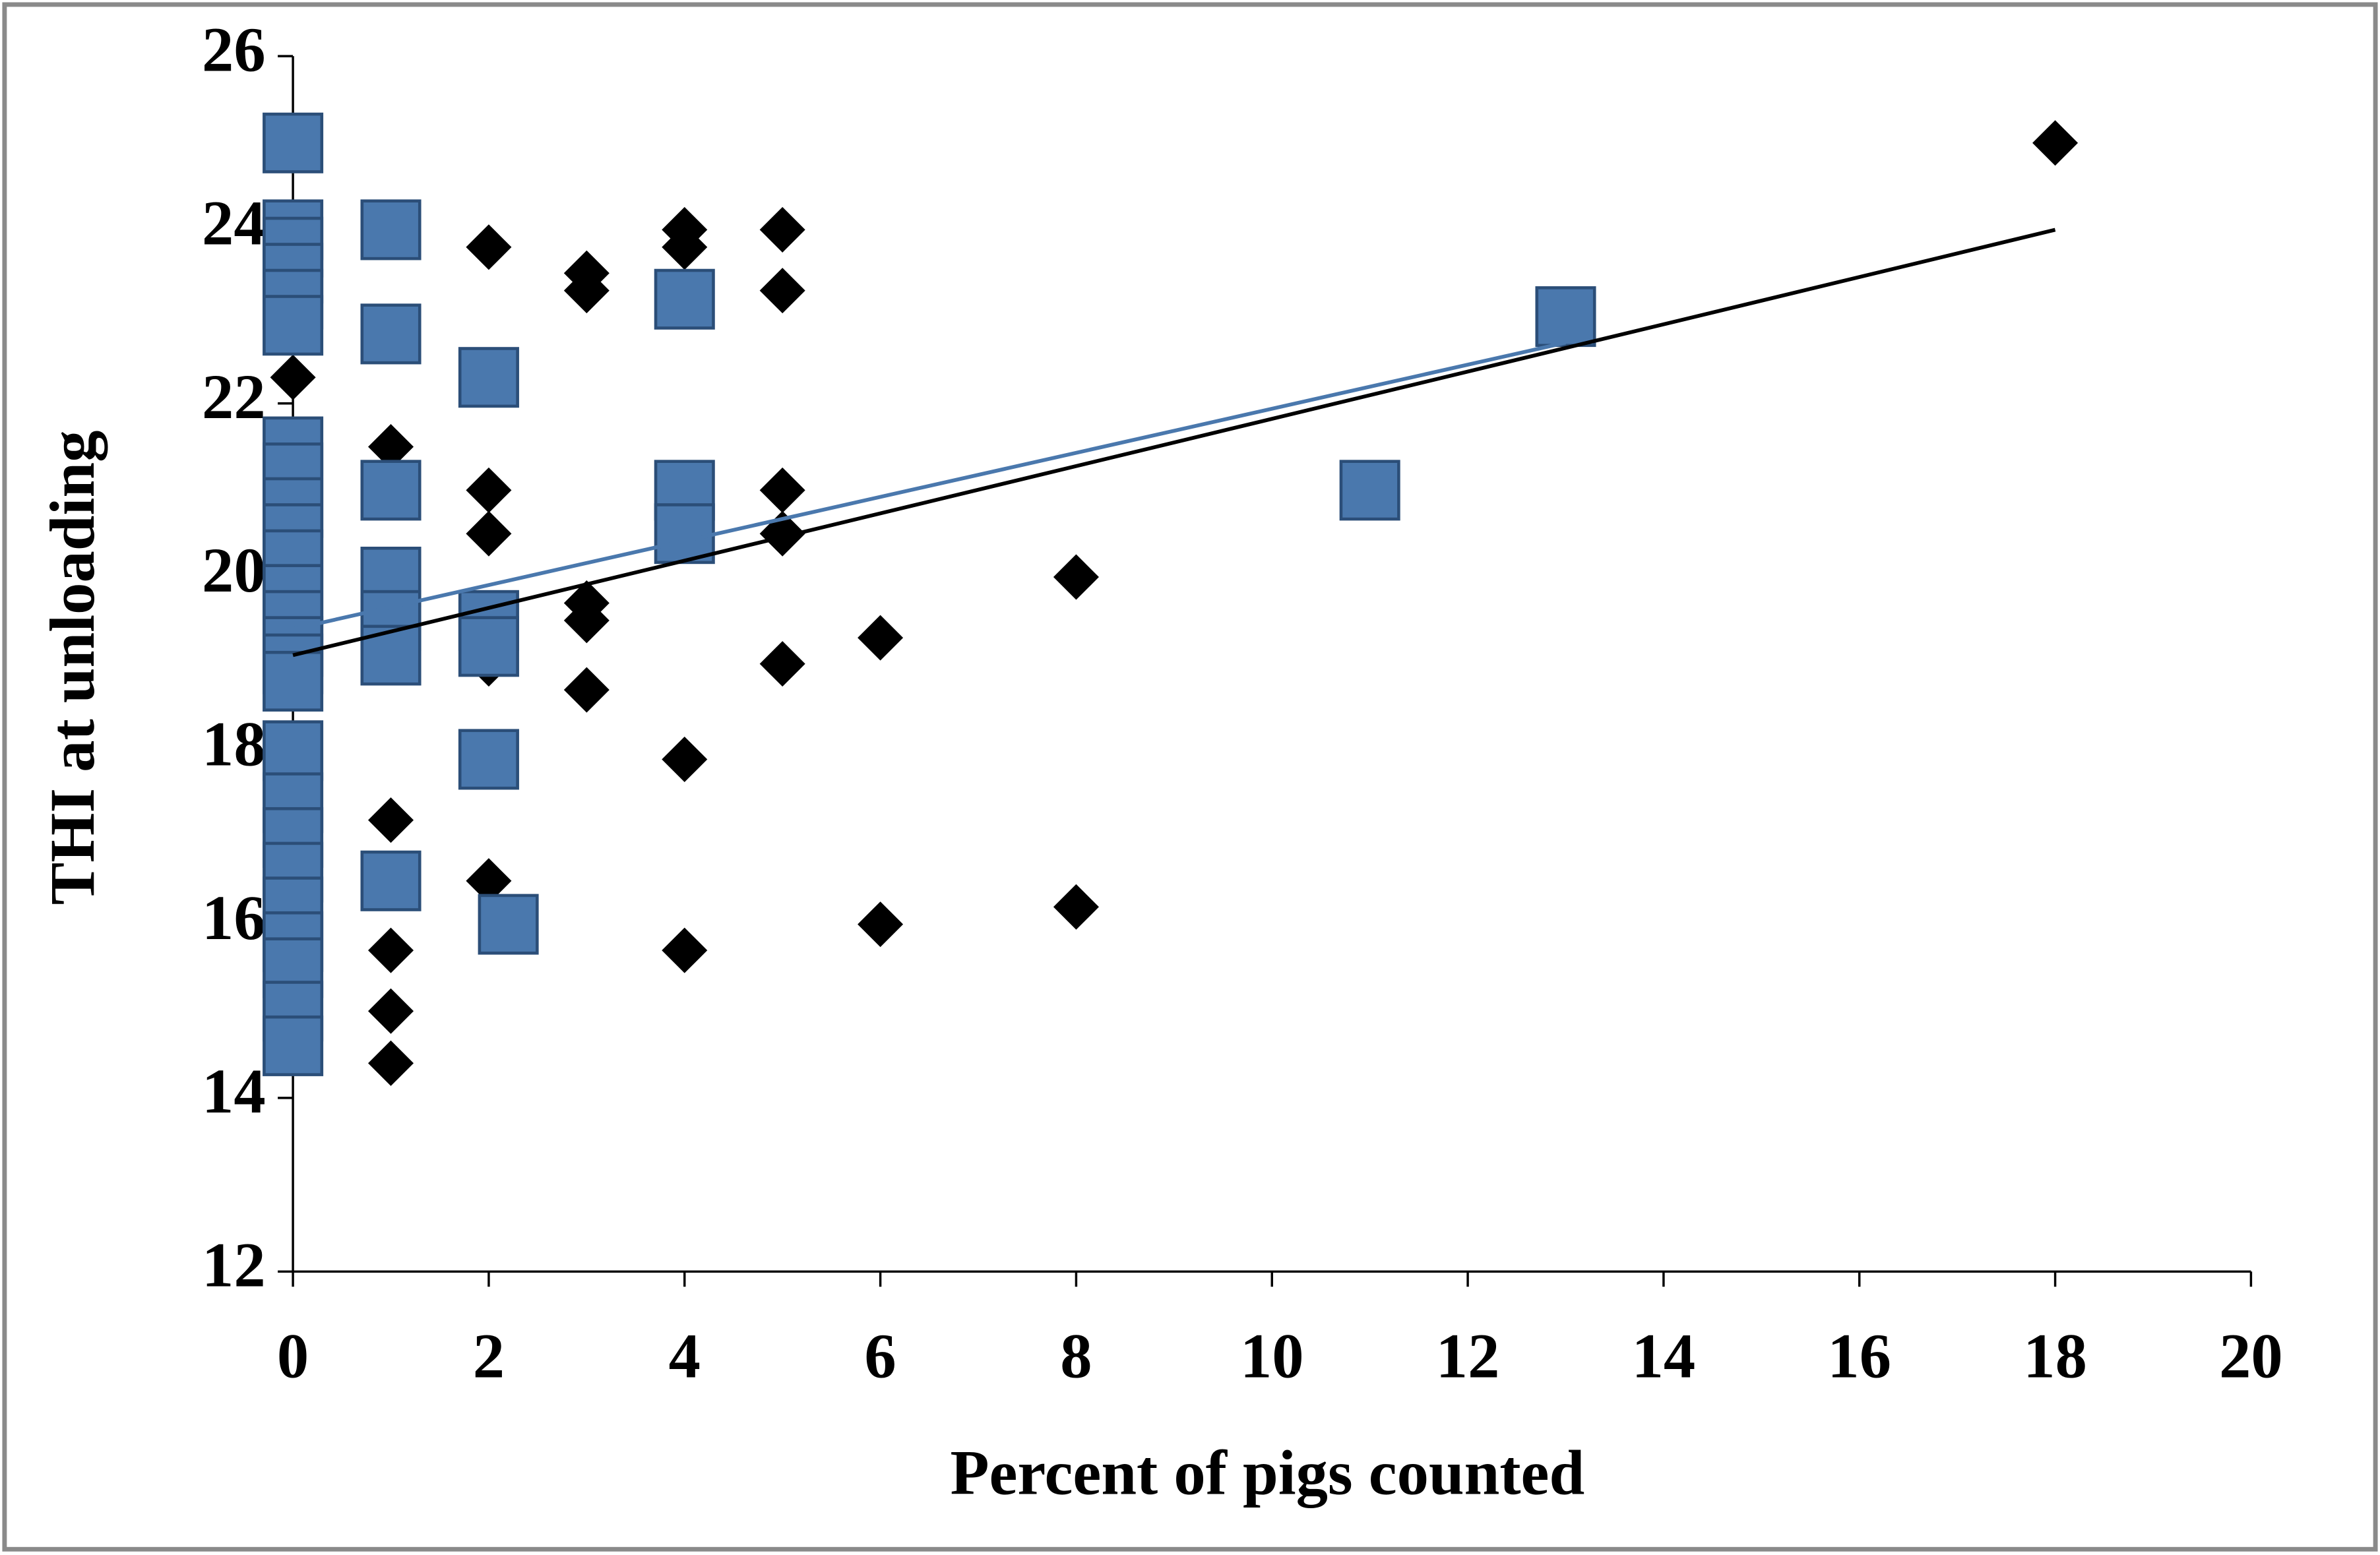 The image size is (2380, 1555). I want to click on y-tick-label: 12, so click(234, 1264).